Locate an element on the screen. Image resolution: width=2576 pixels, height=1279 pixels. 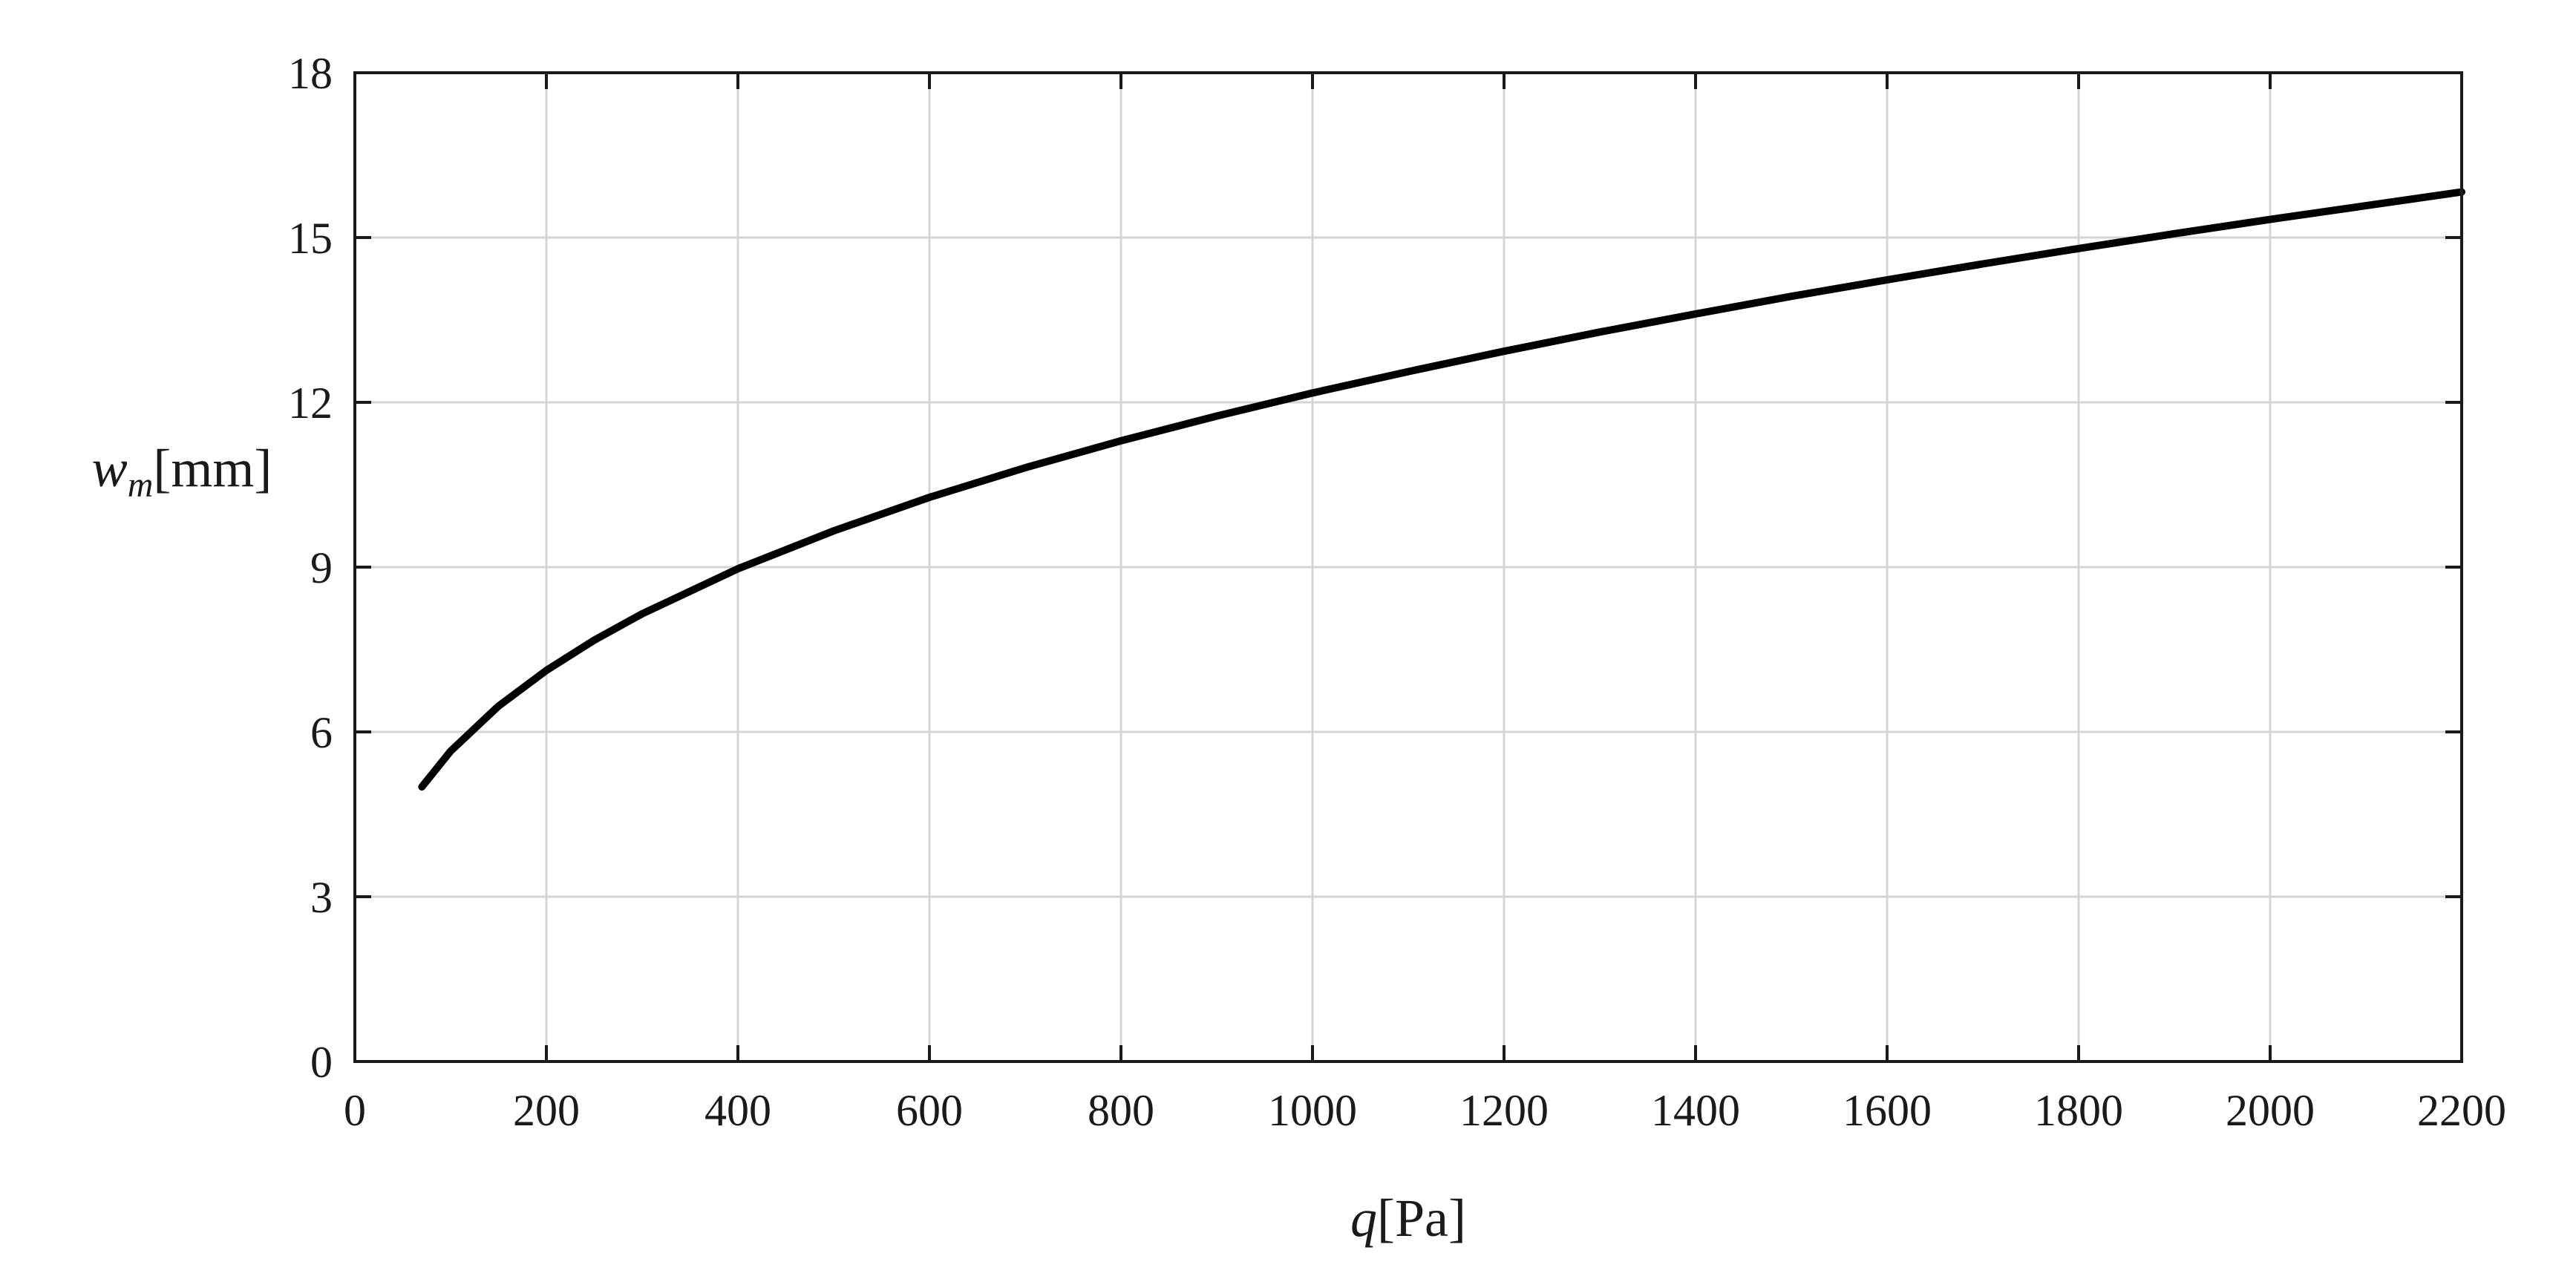
y-tick-label: 0 is located at coordinates (322, 1063).